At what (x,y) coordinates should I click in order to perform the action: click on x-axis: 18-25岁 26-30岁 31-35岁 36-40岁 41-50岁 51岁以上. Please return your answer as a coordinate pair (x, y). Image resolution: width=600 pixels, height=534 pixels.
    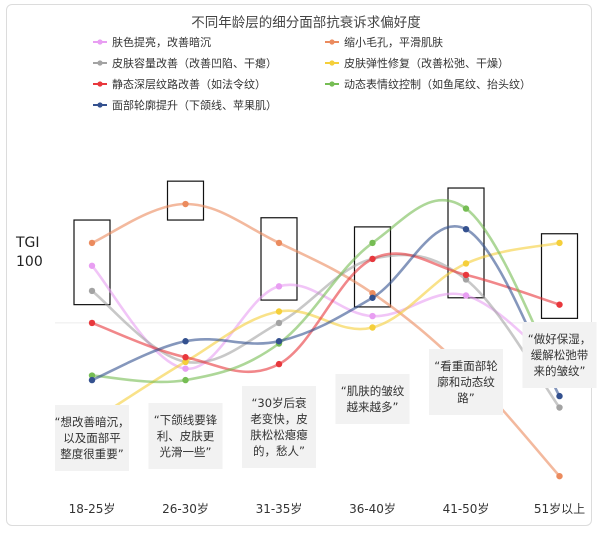
    Looking at the image, I should click on (327, 508).